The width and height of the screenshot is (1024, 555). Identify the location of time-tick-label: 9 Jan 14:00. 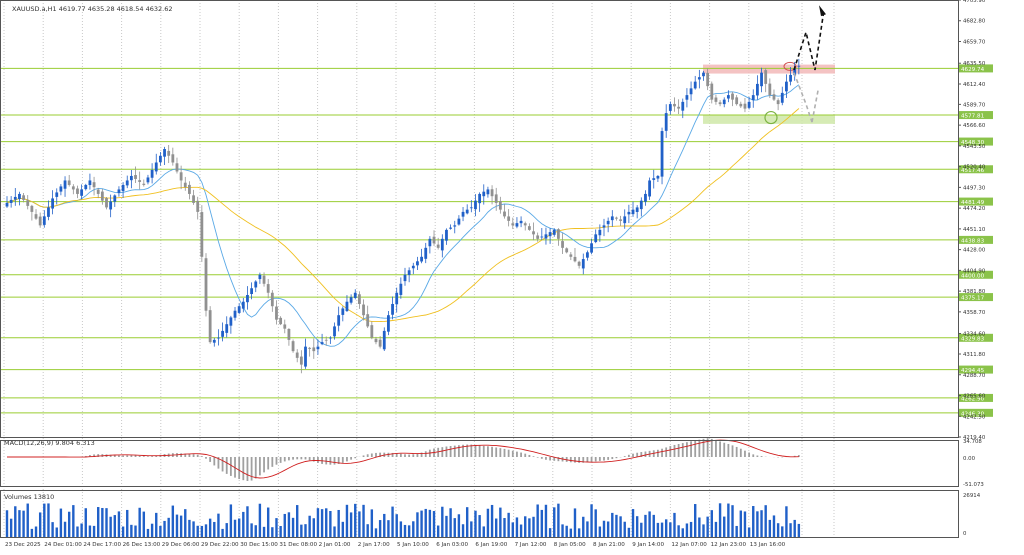
(648, 545).